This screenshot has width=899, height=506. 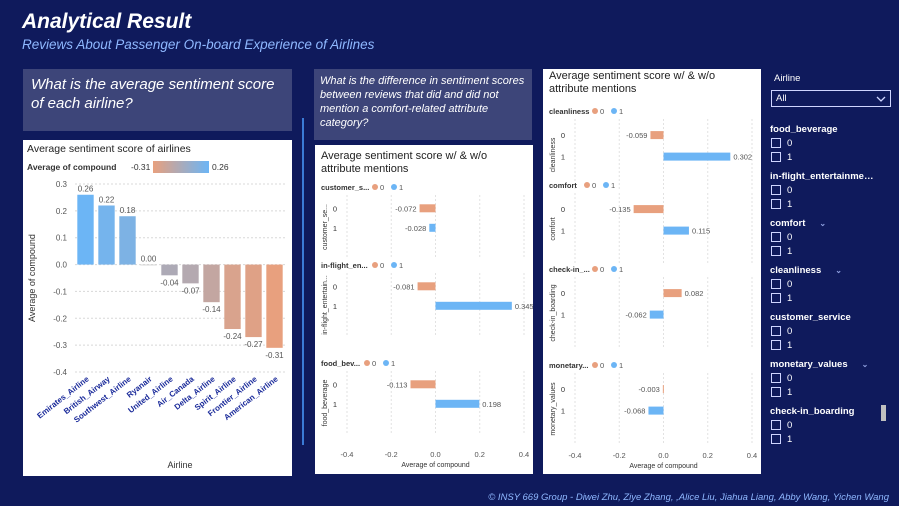 What do you see at coordinates (809, 364) in the screenshot?
I see `filter-group-label: monetary_values` at bounding box center [809, 364].